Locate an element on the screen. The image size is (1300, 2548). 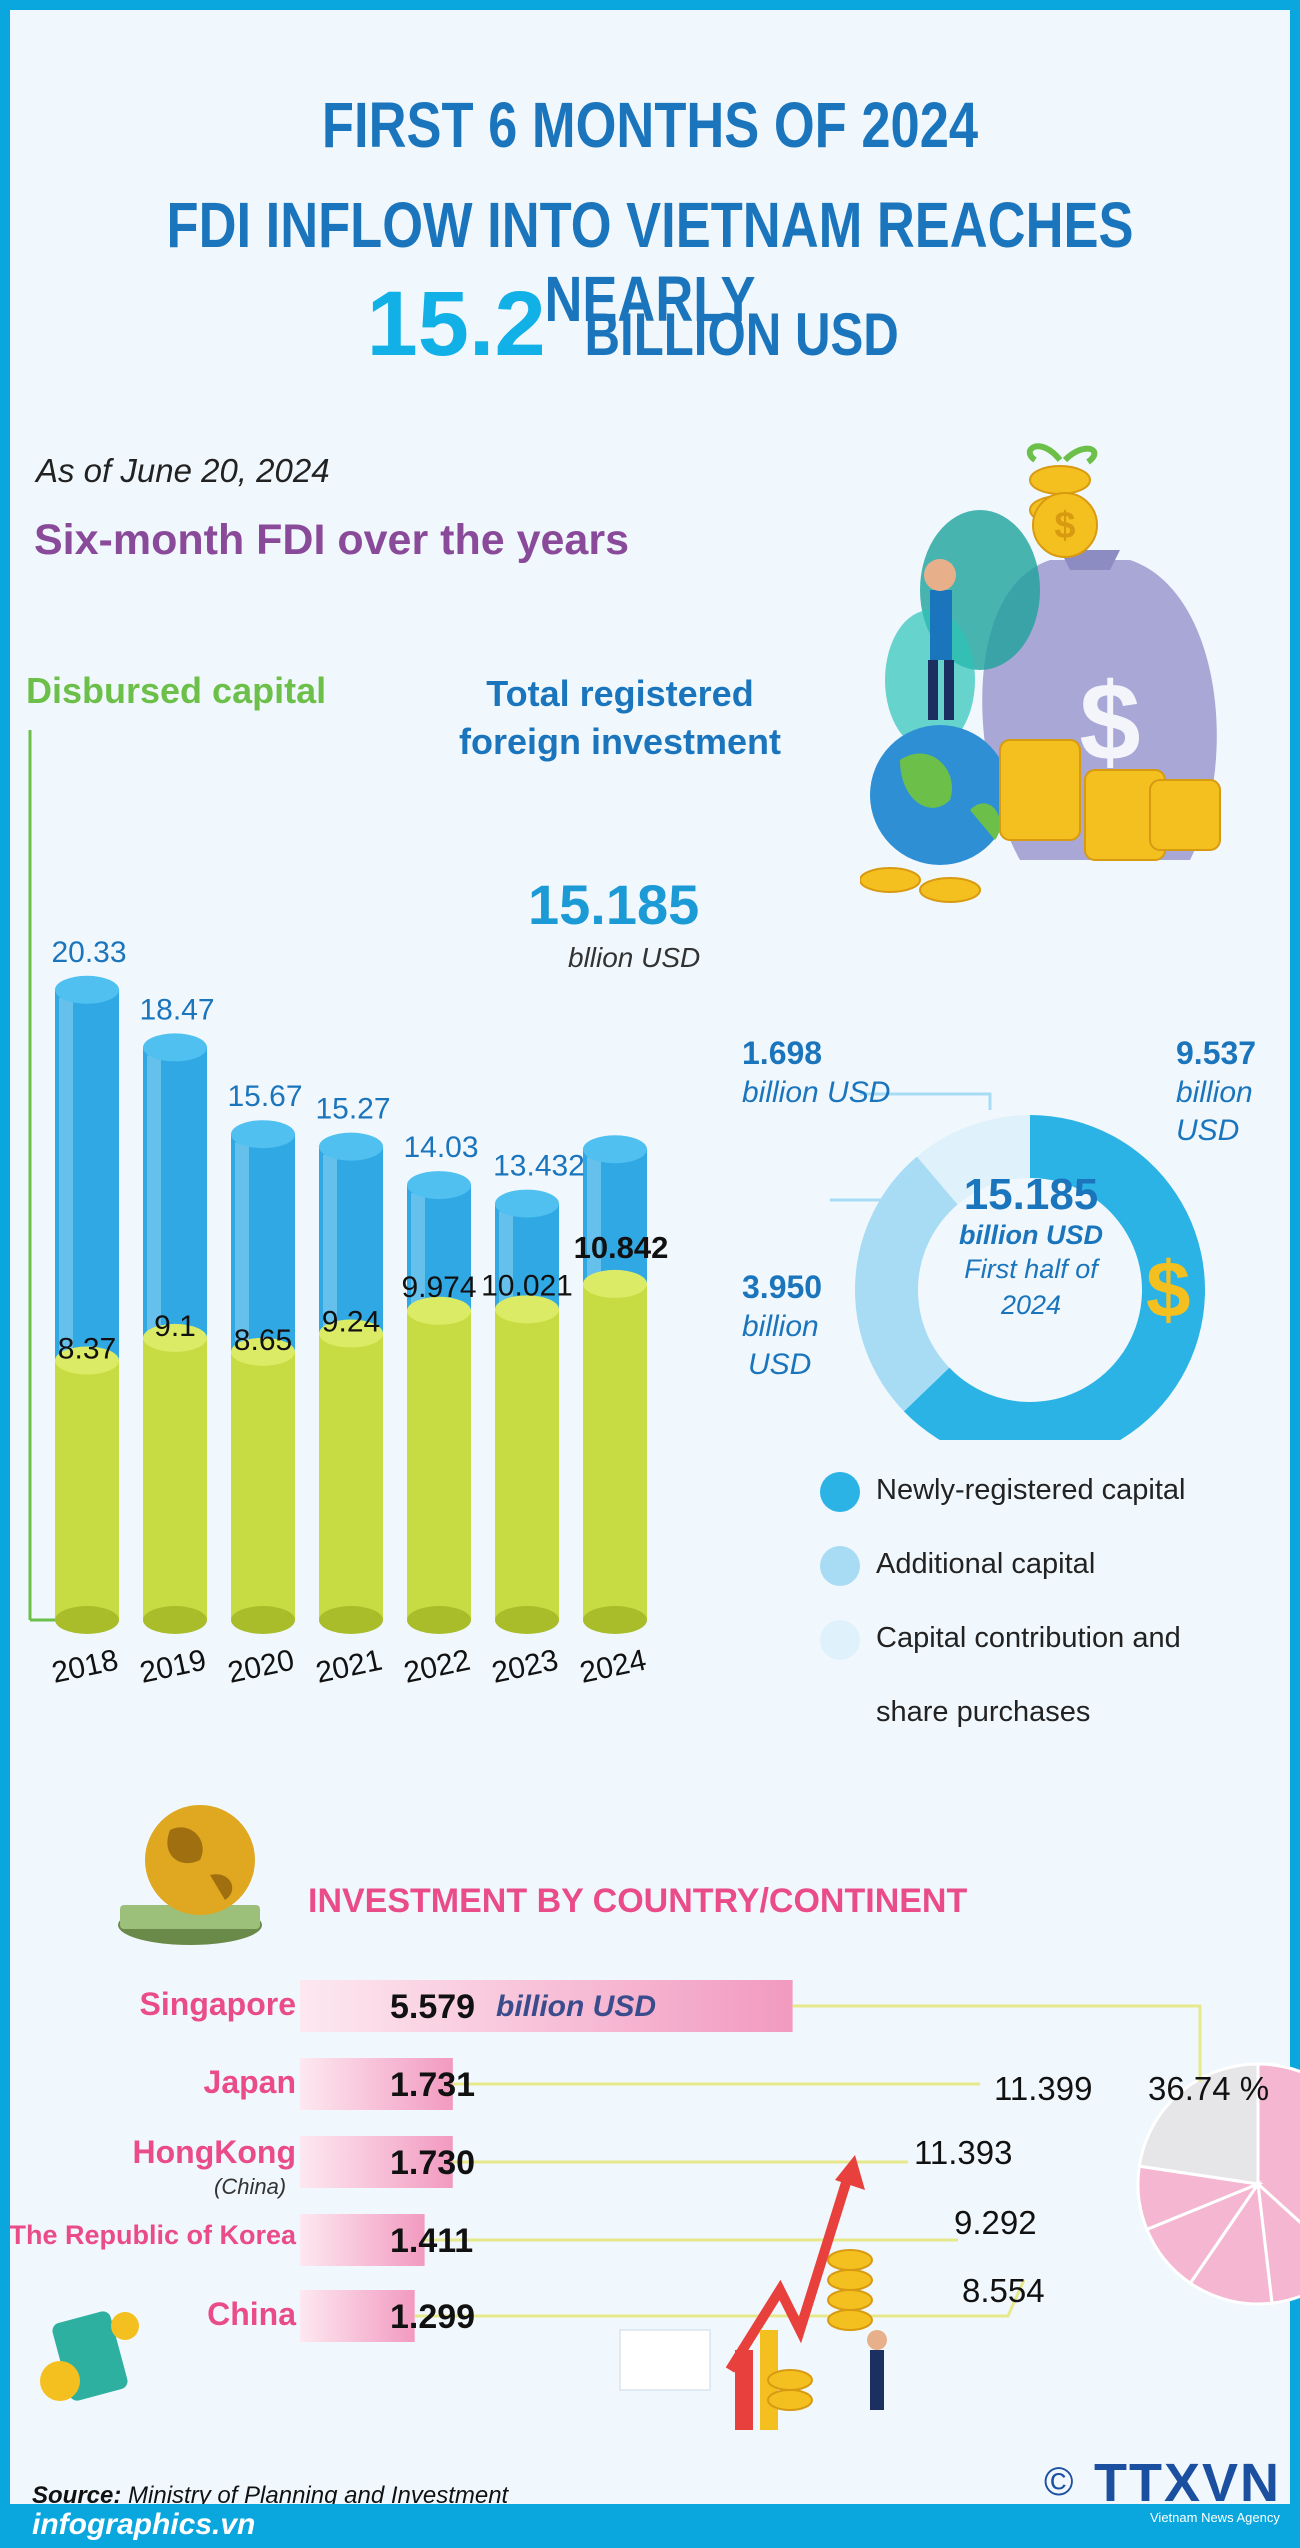
total-value-label-2023: 13.432 is located at coordinates (539, 1166).